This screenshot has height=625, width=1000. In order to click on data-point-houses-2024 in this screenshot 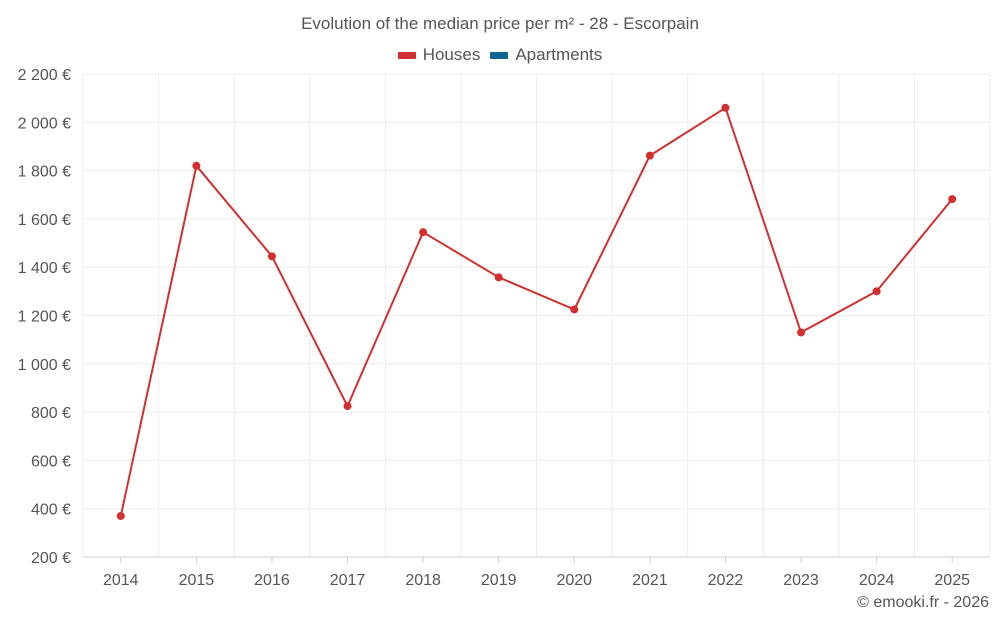, I will do `click(876, 291)`.